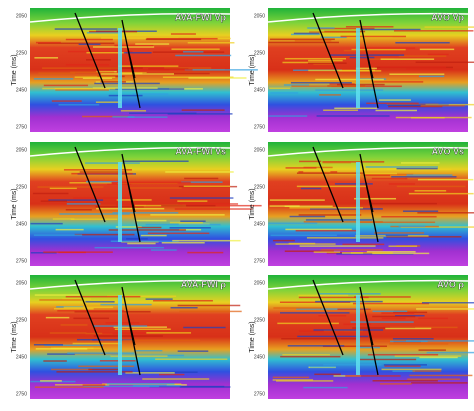 The image size is (474, 411). Describe the element at coordinates (130, 17) in the screenshot. I see `seafloor` at that location.